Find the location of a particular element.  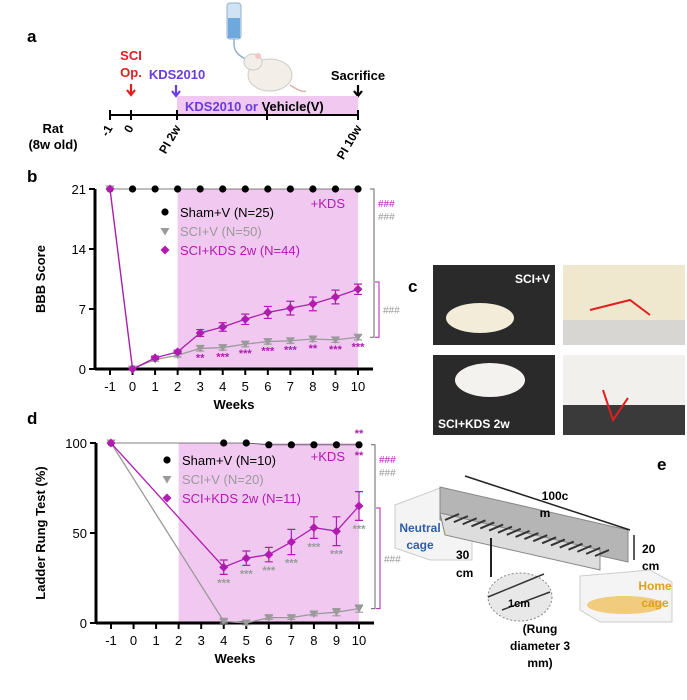

y-tick-label: 14 is located at coordinates (79, 249).